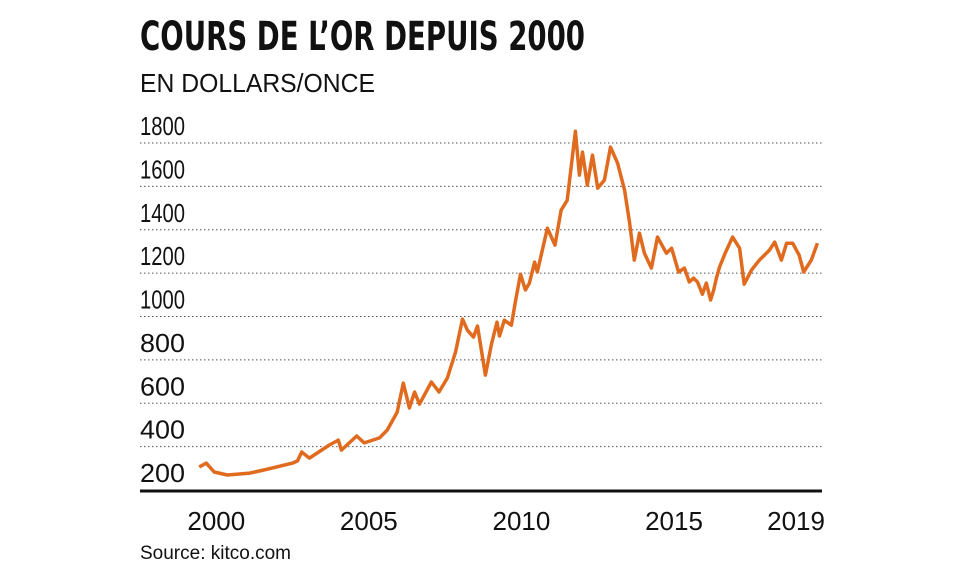 The height and width of the screenshot is (577, 962). What do you see at coordinates (162, 256) in the screenshot?
I see `y-tick-label: 1200` at bounding box center [162, 256].